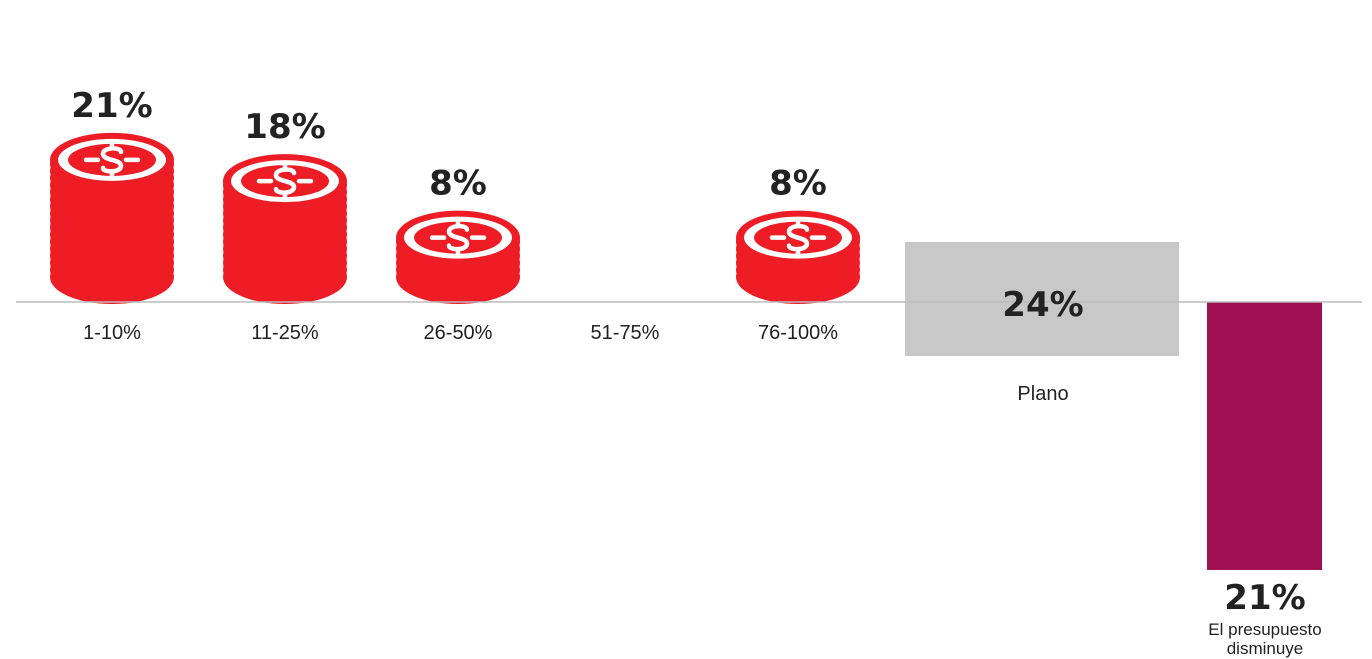 The width and height of the screenshot is (1372, 659). What do you see at coordinates (1264, 436) in the screenshot?
I see `bar-decrease` at bounding box center [1264, 436].